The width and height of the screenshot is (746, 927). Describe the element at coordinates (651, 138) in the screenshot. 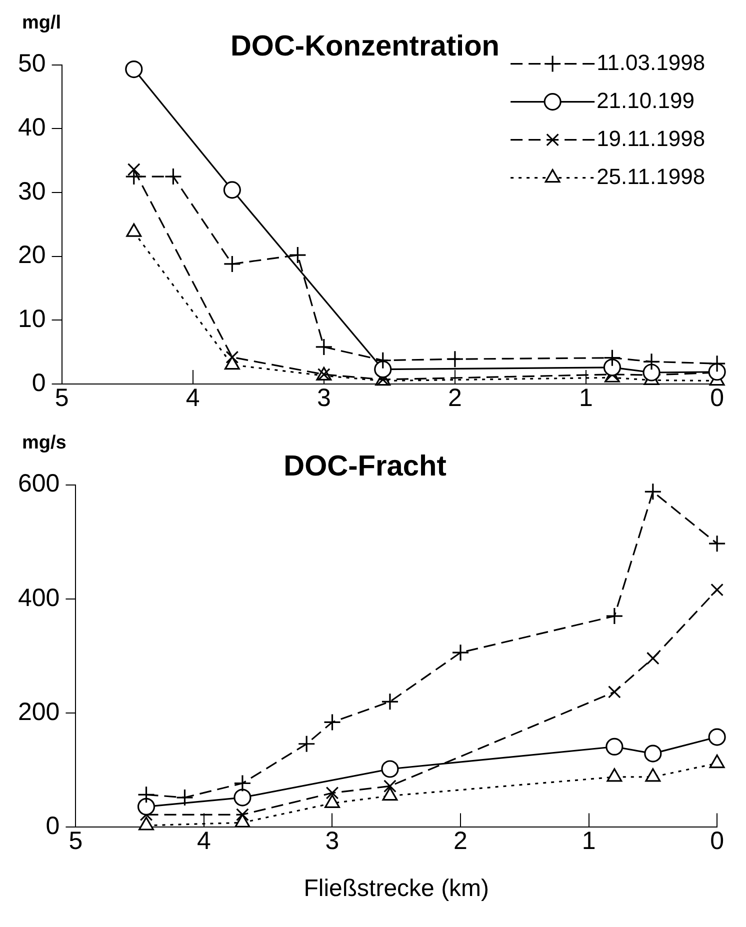

I see `legend-label: 19.11.1998` at that location.